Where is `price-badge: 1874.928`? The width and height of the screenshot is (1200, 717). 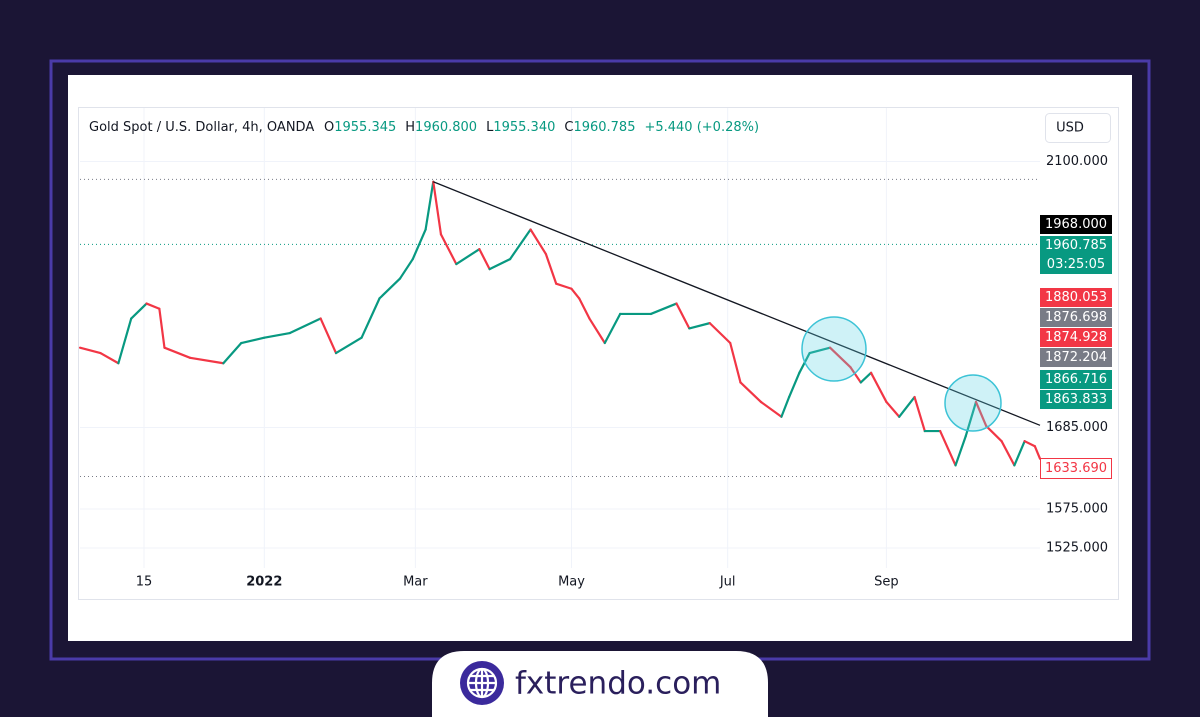
price-badge: 1874.928 is located at coordinates (1076, 337).